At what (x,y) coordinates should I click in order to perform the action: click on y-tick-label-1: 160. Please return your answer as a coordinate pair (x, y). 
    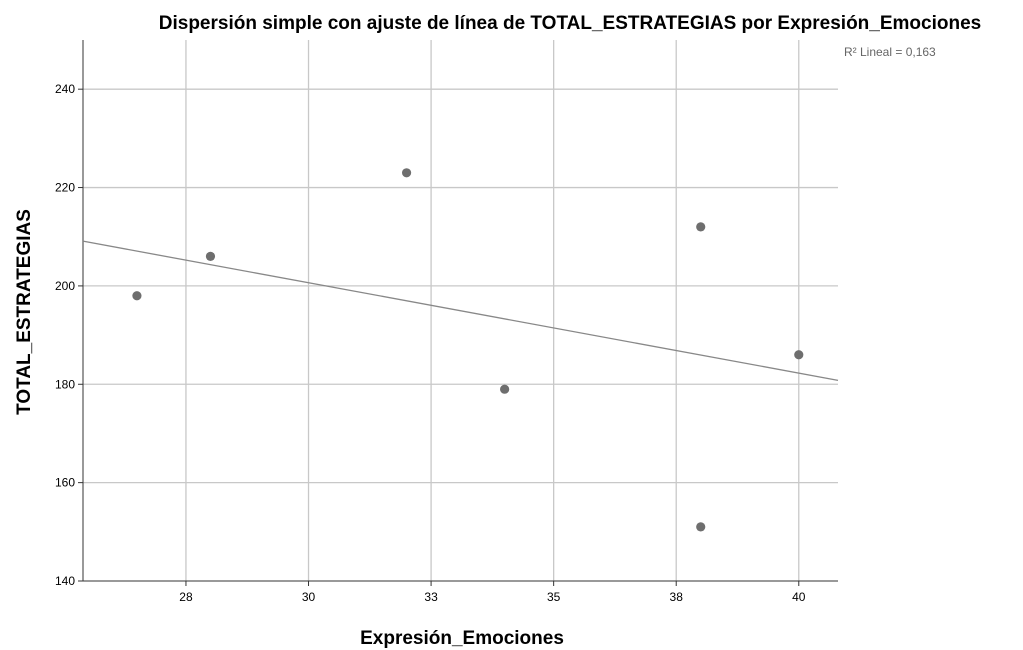
    Looking at the image, I should click on (65, 483).